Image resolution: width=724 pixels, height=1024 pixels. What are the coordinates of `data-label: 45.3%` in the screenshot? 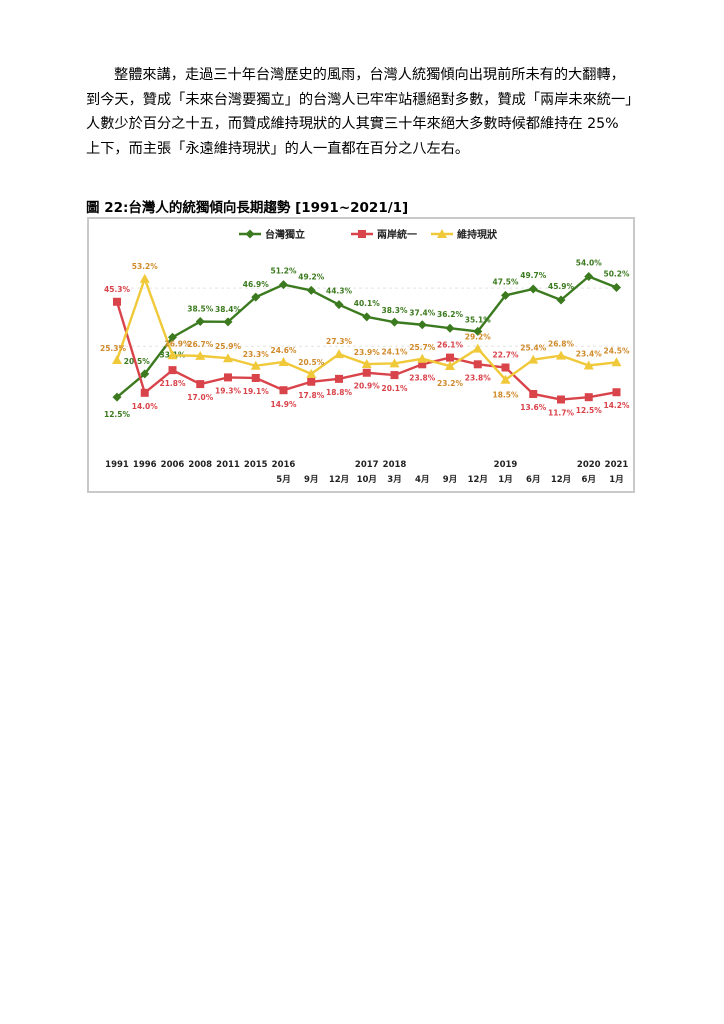 It's located at (117, 289).